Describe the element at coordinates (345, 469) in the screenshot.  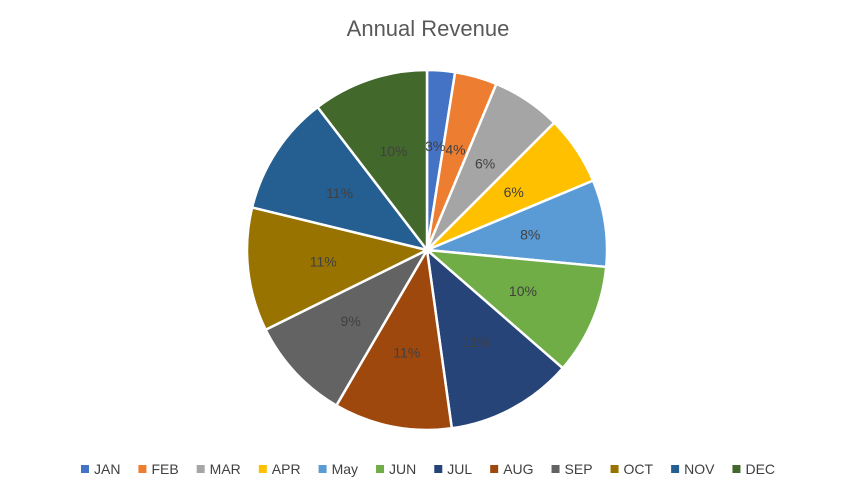
I see `legend-label-may: May` at that location.